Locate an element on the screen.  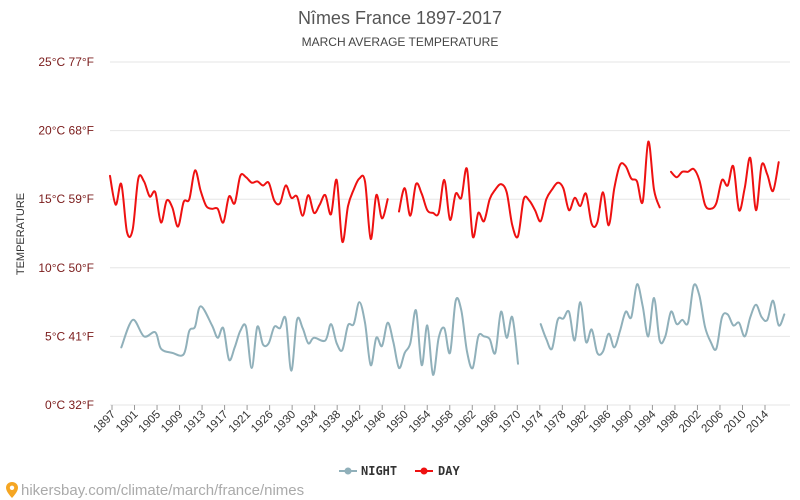
x-tick-label: 2010 is located at coordinates (735, 422).